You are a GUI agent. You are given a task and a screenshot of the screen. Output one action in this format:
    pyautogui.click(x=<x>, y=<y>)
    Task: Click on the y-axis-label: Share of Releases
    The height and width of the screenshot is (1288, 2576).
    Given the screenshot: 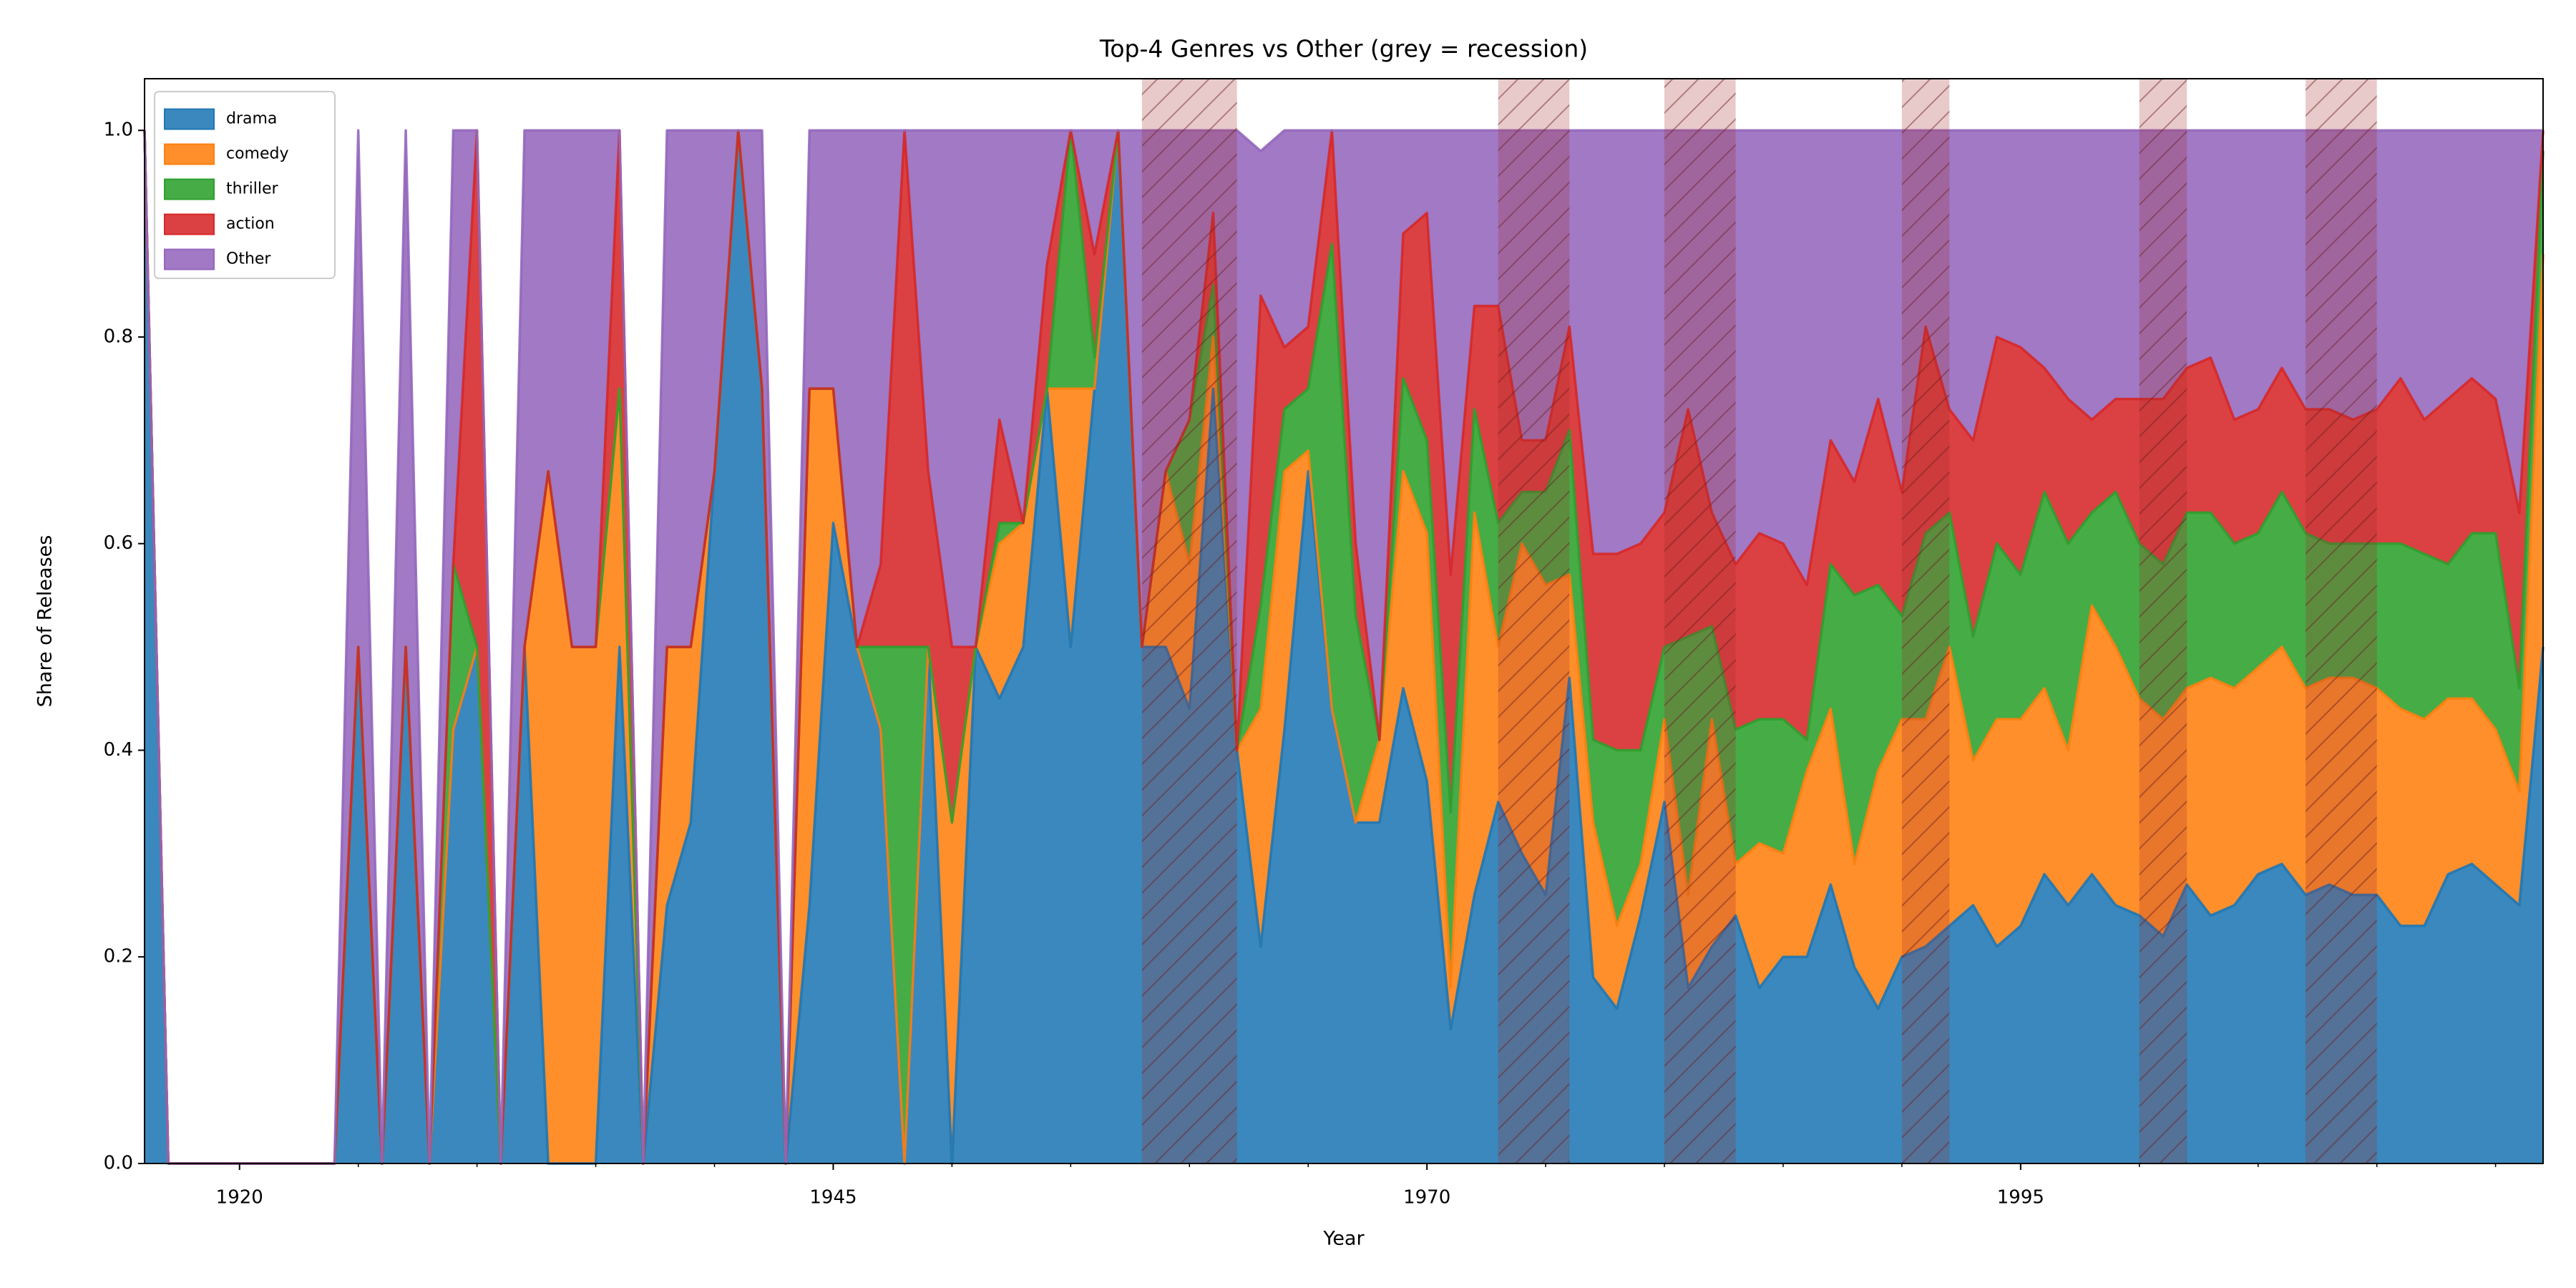 What is the action you would take?
    pyautogui.click(x=45, y=621)
    